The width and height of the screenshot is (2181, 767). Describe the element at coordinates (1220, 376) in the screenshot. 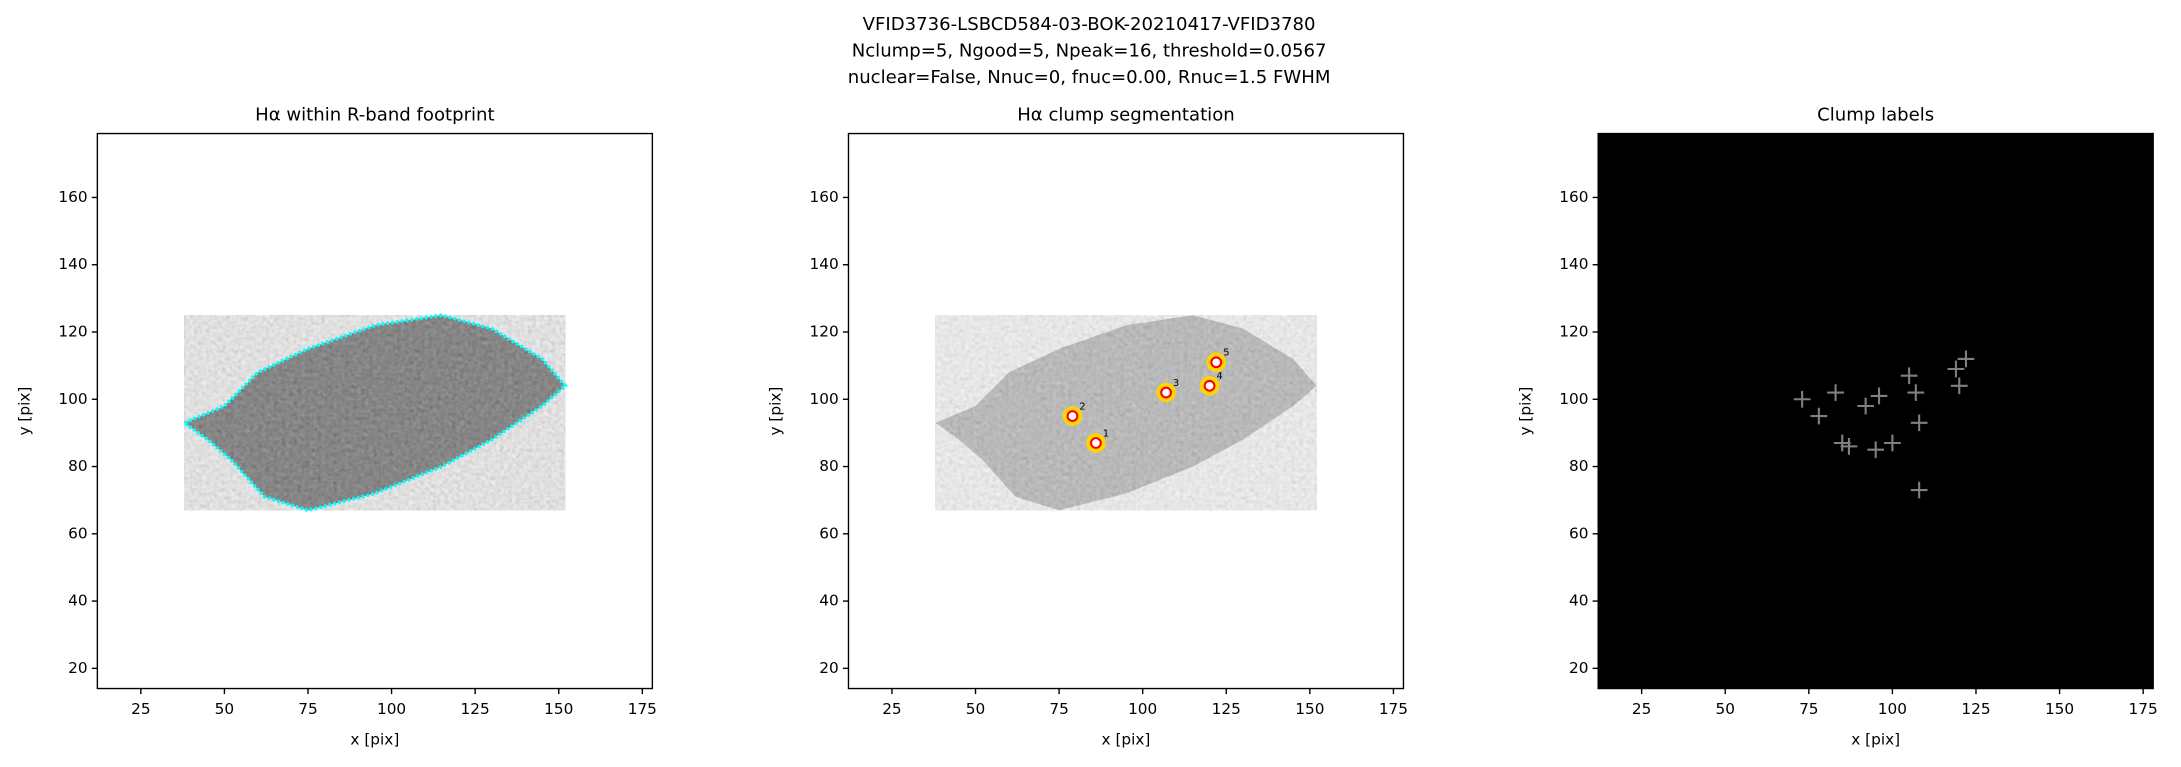

I see `clump-label: 4` at that location.